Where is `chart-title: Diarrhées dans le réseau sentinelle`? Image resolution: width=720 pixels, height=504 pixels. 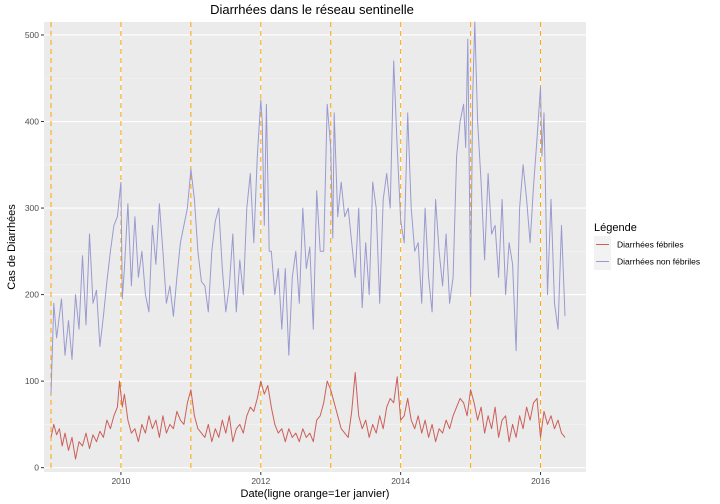 chart-title: Diarrhées dans le réseau sentinelle is located at coordinates (312, 9).